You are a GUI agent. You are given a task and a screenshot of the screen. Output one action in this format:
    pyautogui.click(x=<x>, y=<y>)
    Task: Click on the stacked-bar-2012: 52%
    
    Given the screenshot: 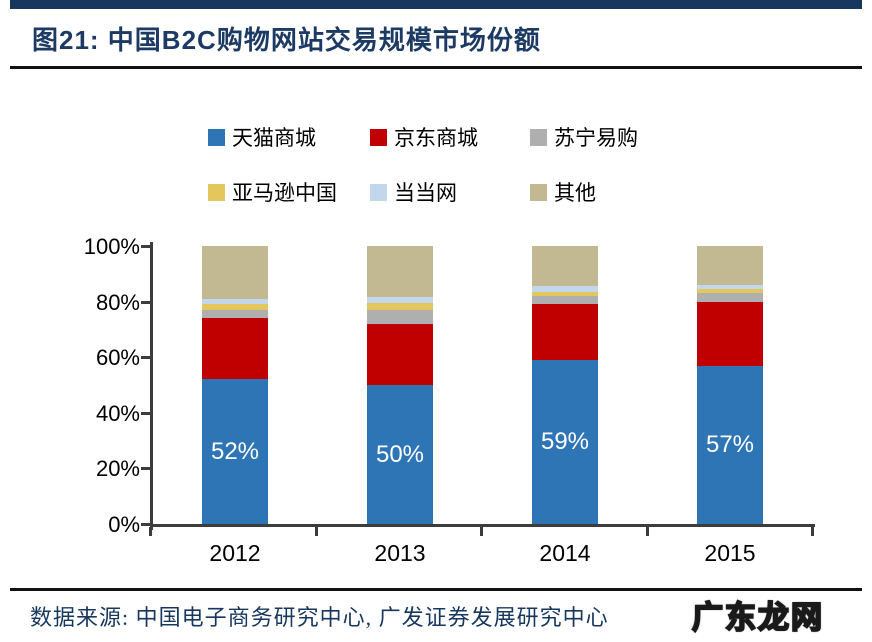 What is the action you would take?
    pyautogui.click(x=235, y=385)
    